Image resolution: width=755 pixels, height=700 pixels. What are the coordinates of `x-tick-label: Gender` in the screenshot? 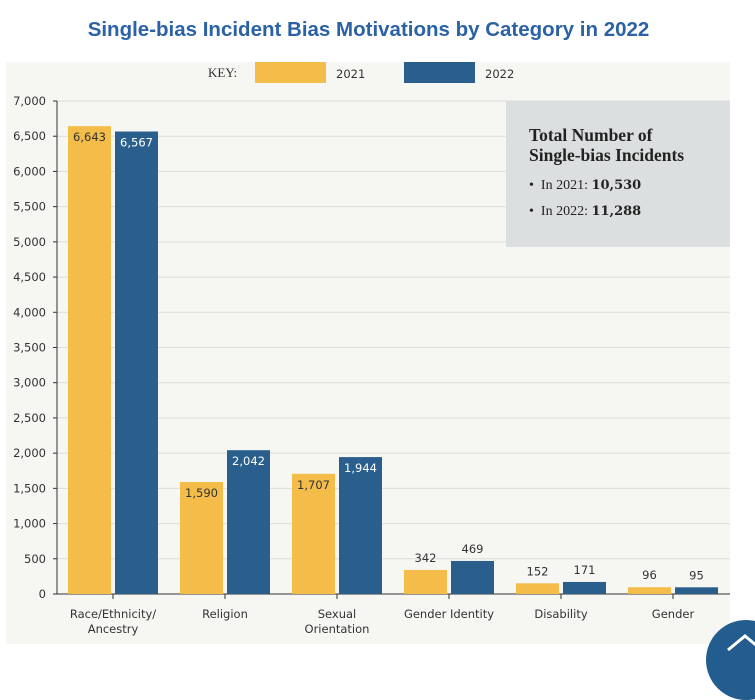 It's located at (673, 614).